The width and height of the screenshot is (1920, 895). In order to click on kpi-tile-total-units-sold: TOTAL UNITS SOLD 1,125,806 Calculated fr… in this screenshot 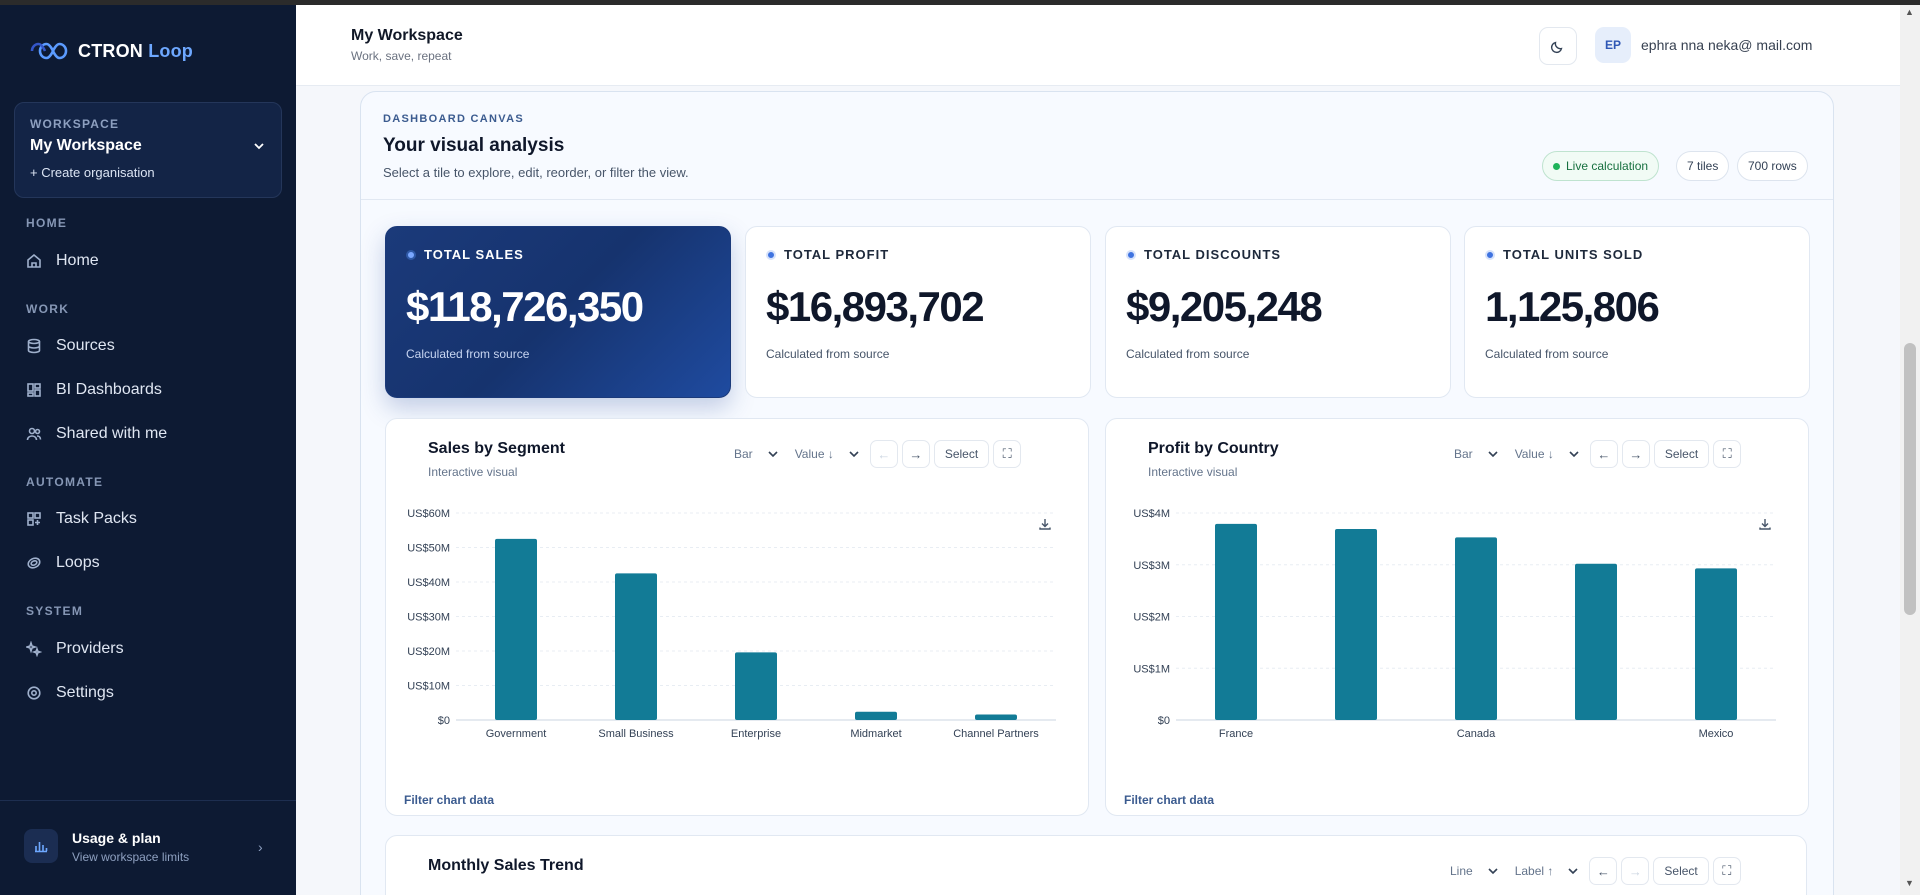, I will do `click(1637, 312)`.